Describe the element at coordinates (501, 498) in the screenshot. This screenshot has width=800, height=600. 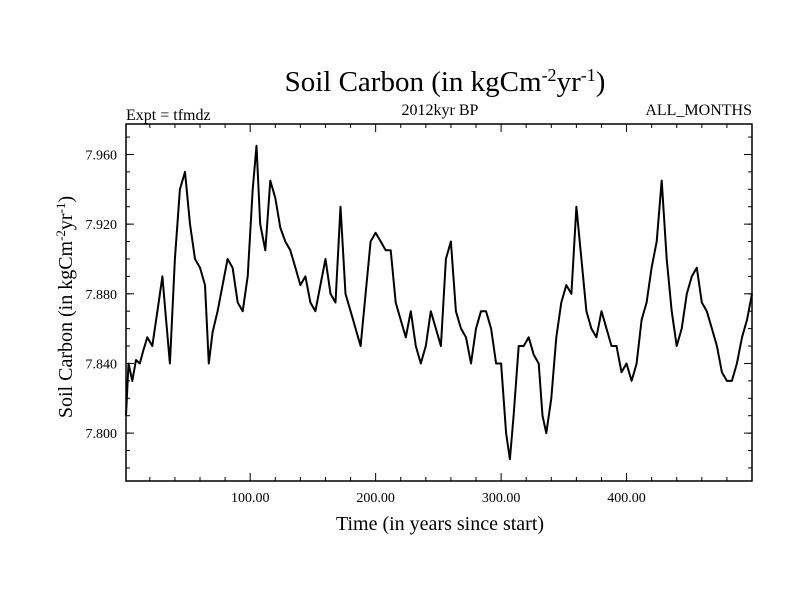
I see `x-tick-label: 300.00` at that location.